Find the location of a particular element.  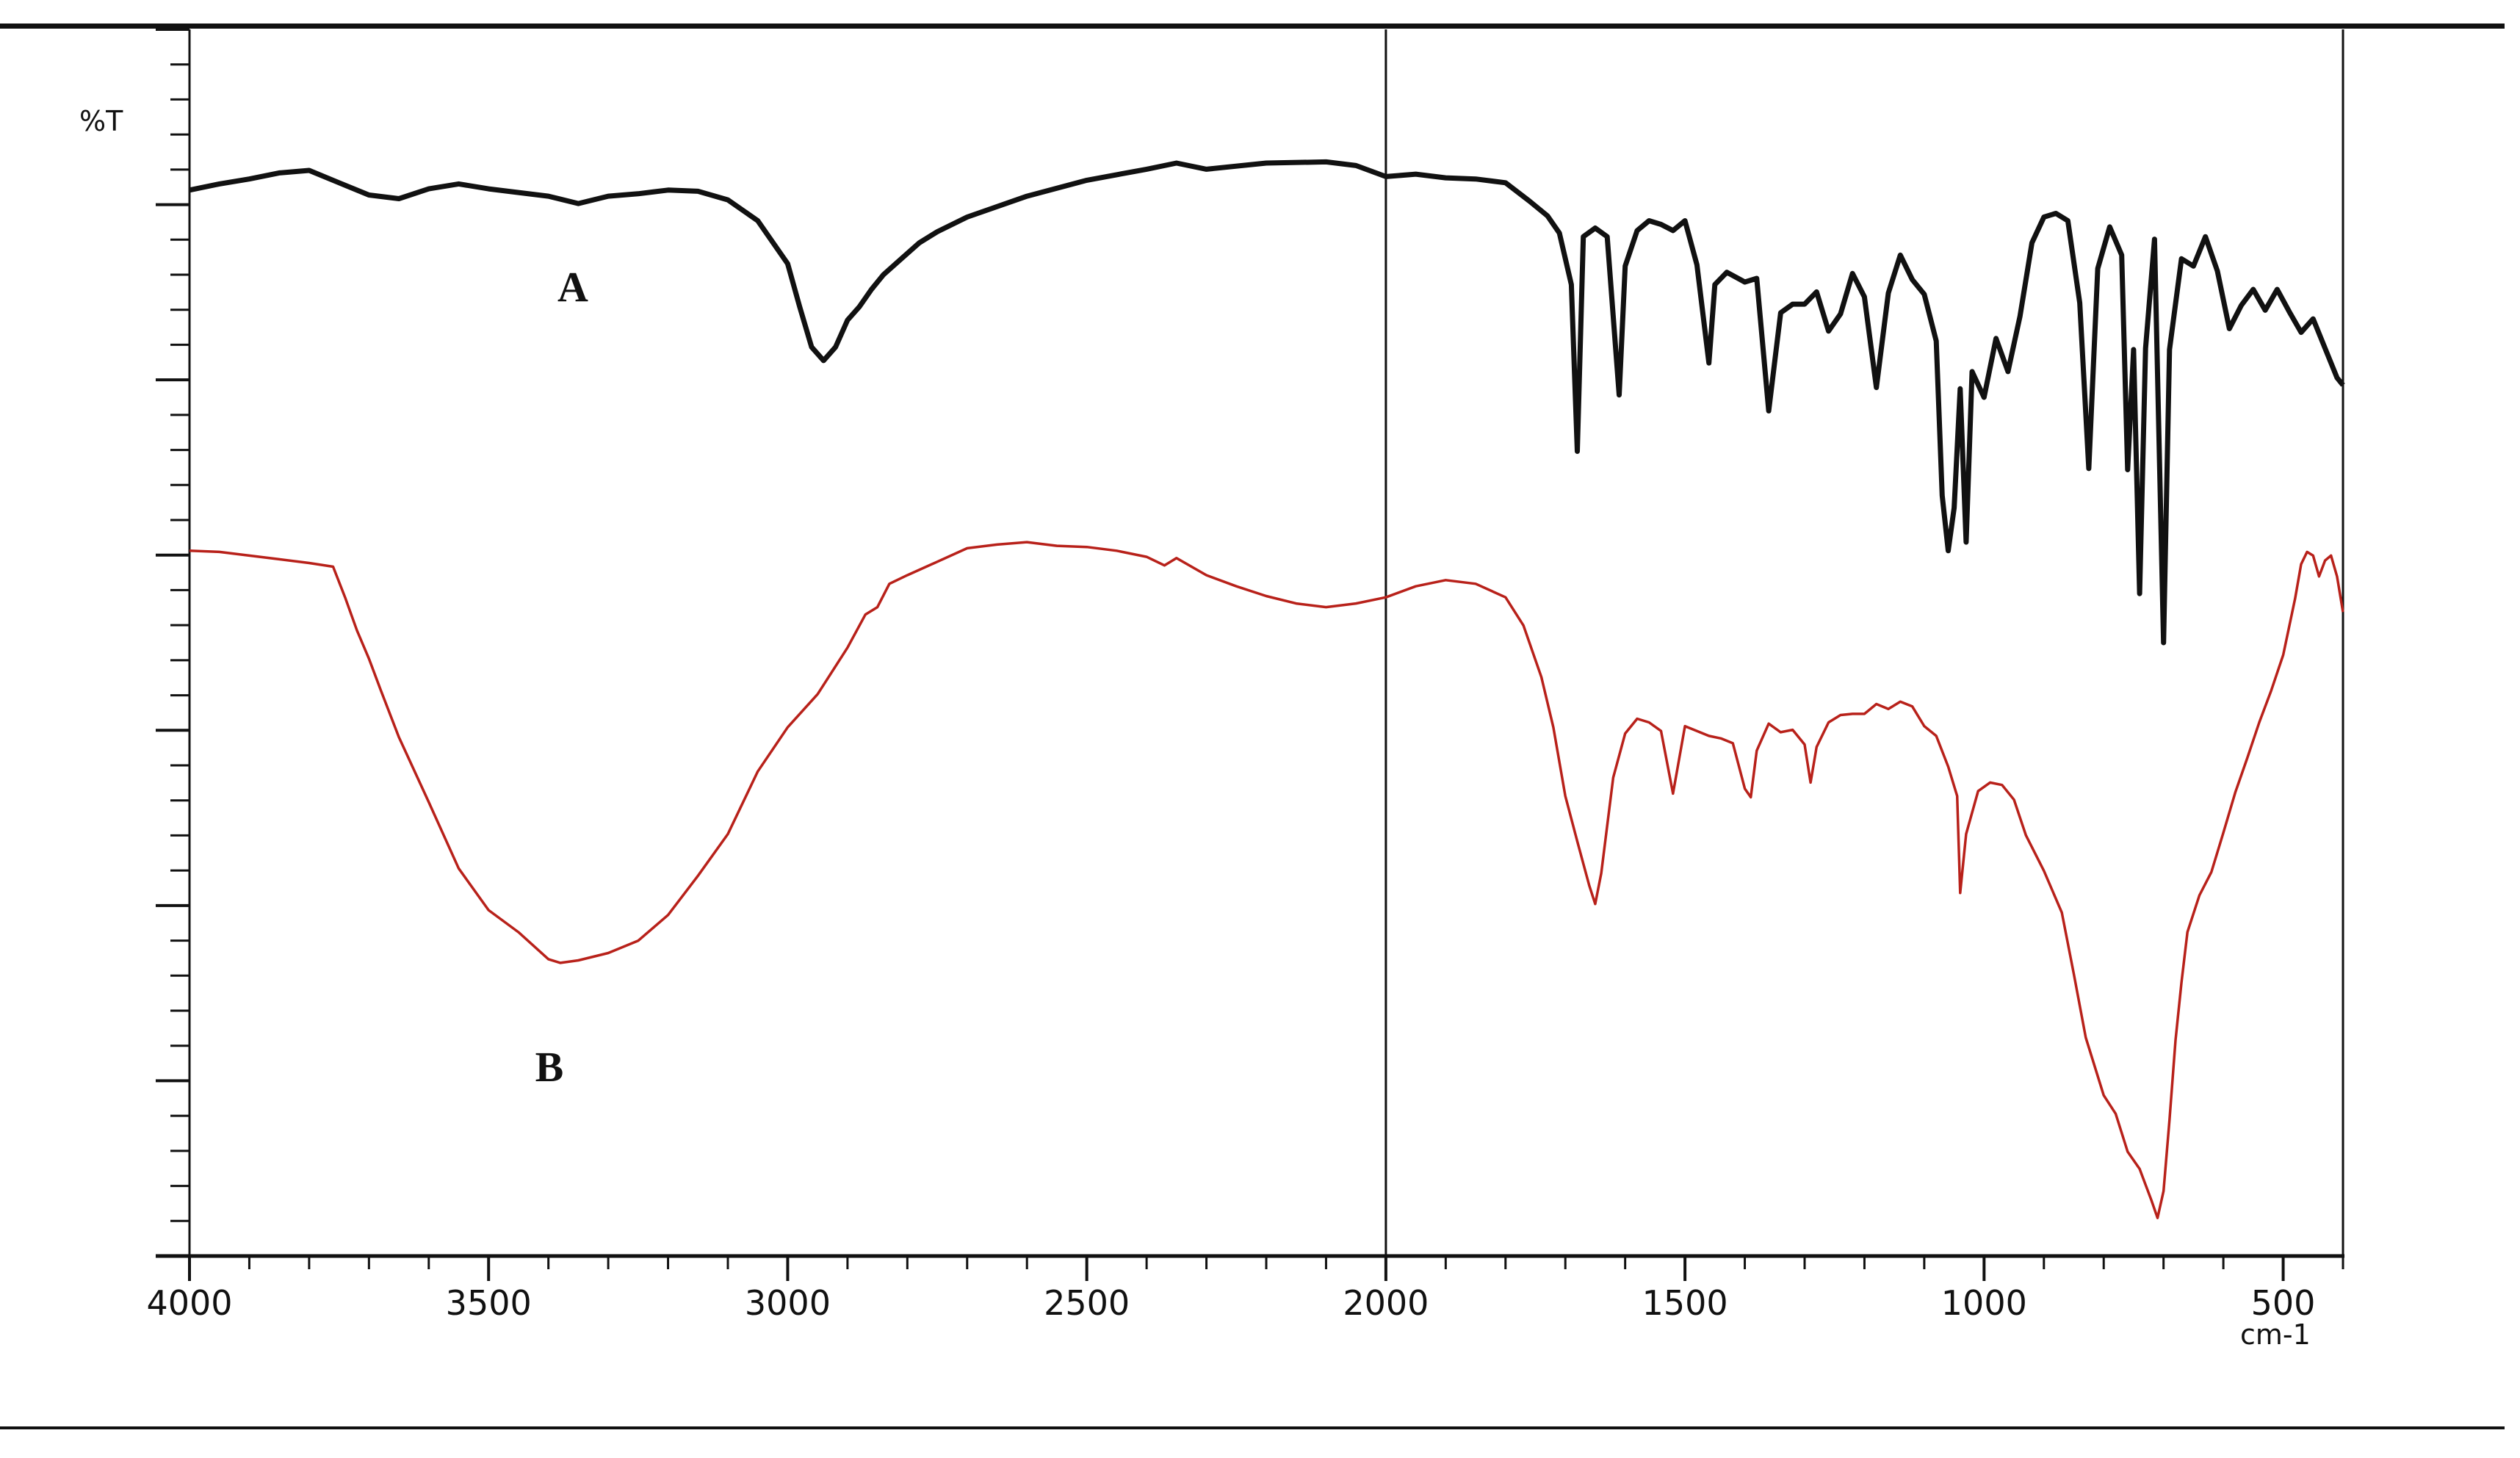

y-axis-ticks is located at coordinates (173, 642).